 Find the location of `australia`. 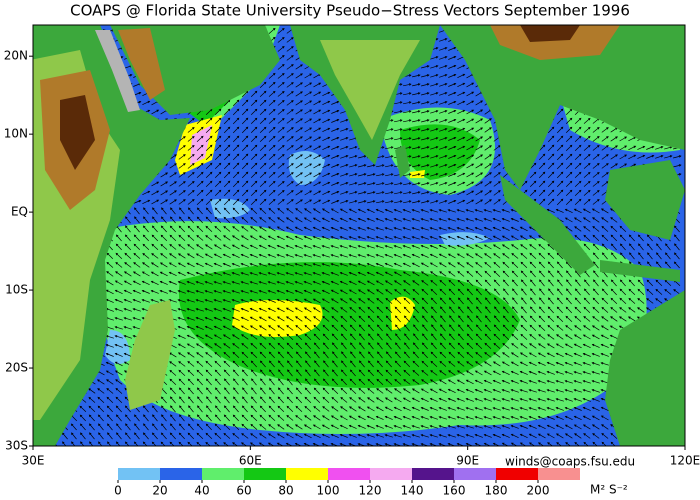

australia is located at coordinates (645, 368).